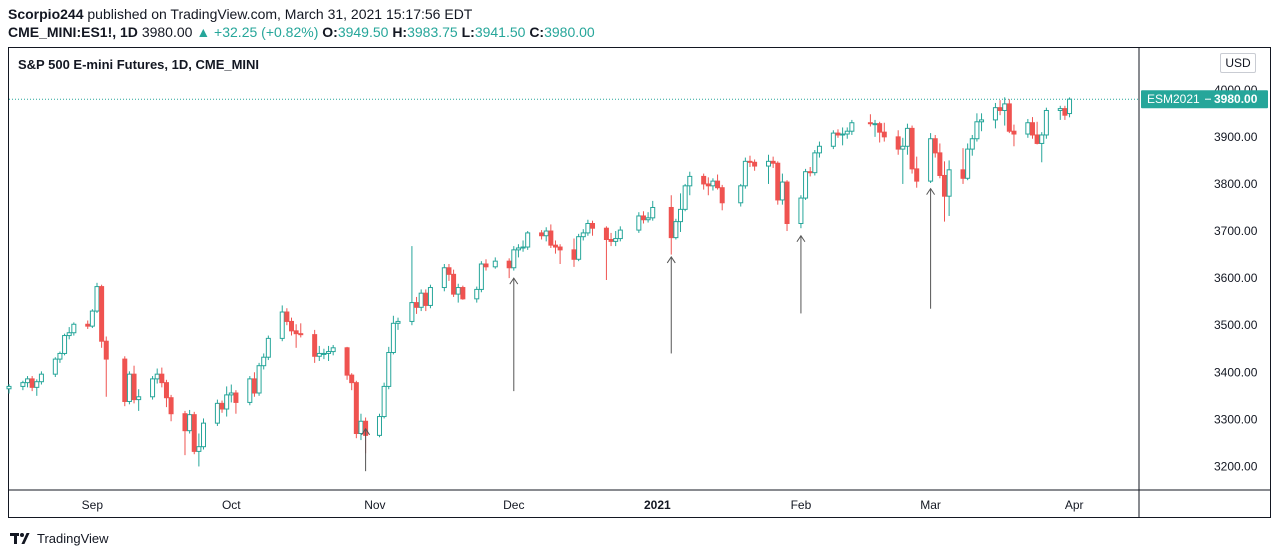 The width and height of the screenshot is (1280, 559). What do you see at coordinates (657, 505) in the screenshot?
I see `x-tick-label: 2021` at bounding box center [657, 505].